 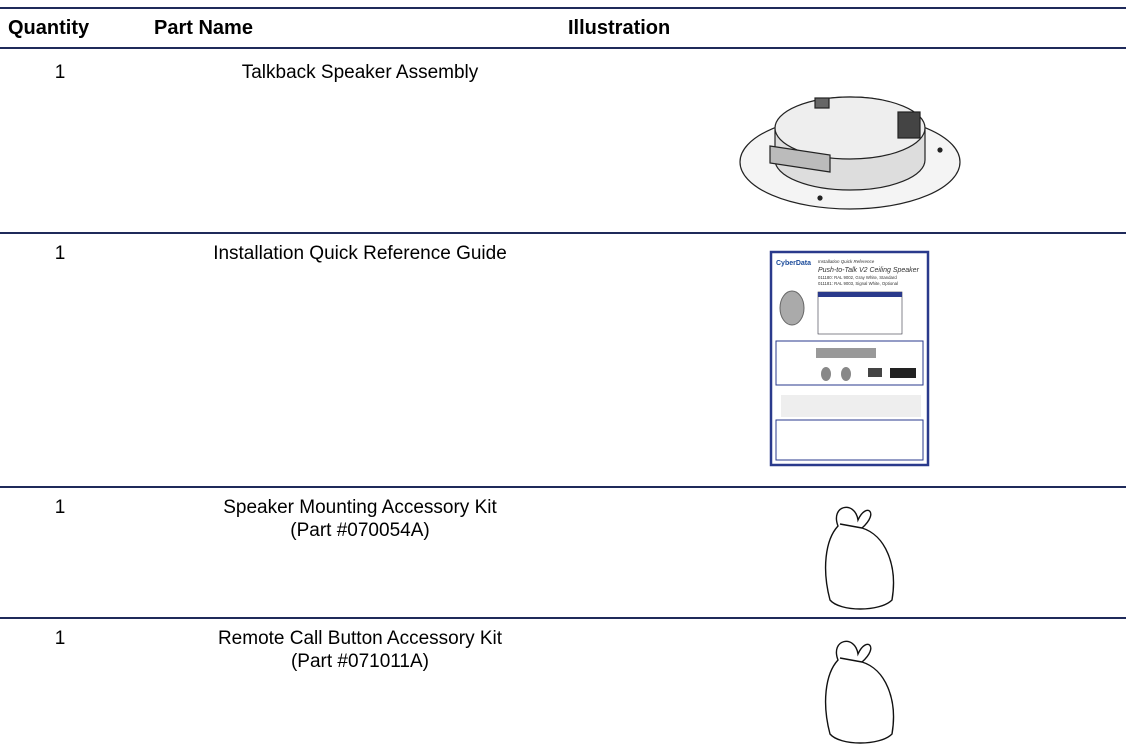 I want to click on guide-kicker: Installation Quick Reference, so click(x=846, y=261).